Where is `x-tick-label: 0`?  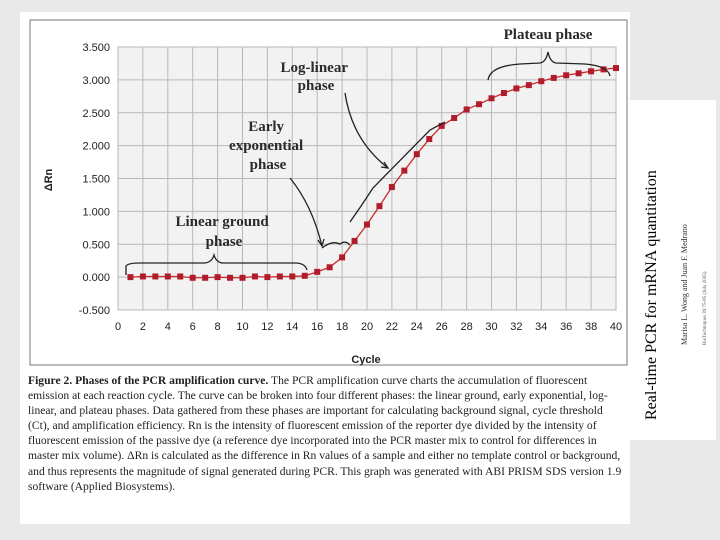 x-tick-label: 0 is located at coordinates (118, 327).